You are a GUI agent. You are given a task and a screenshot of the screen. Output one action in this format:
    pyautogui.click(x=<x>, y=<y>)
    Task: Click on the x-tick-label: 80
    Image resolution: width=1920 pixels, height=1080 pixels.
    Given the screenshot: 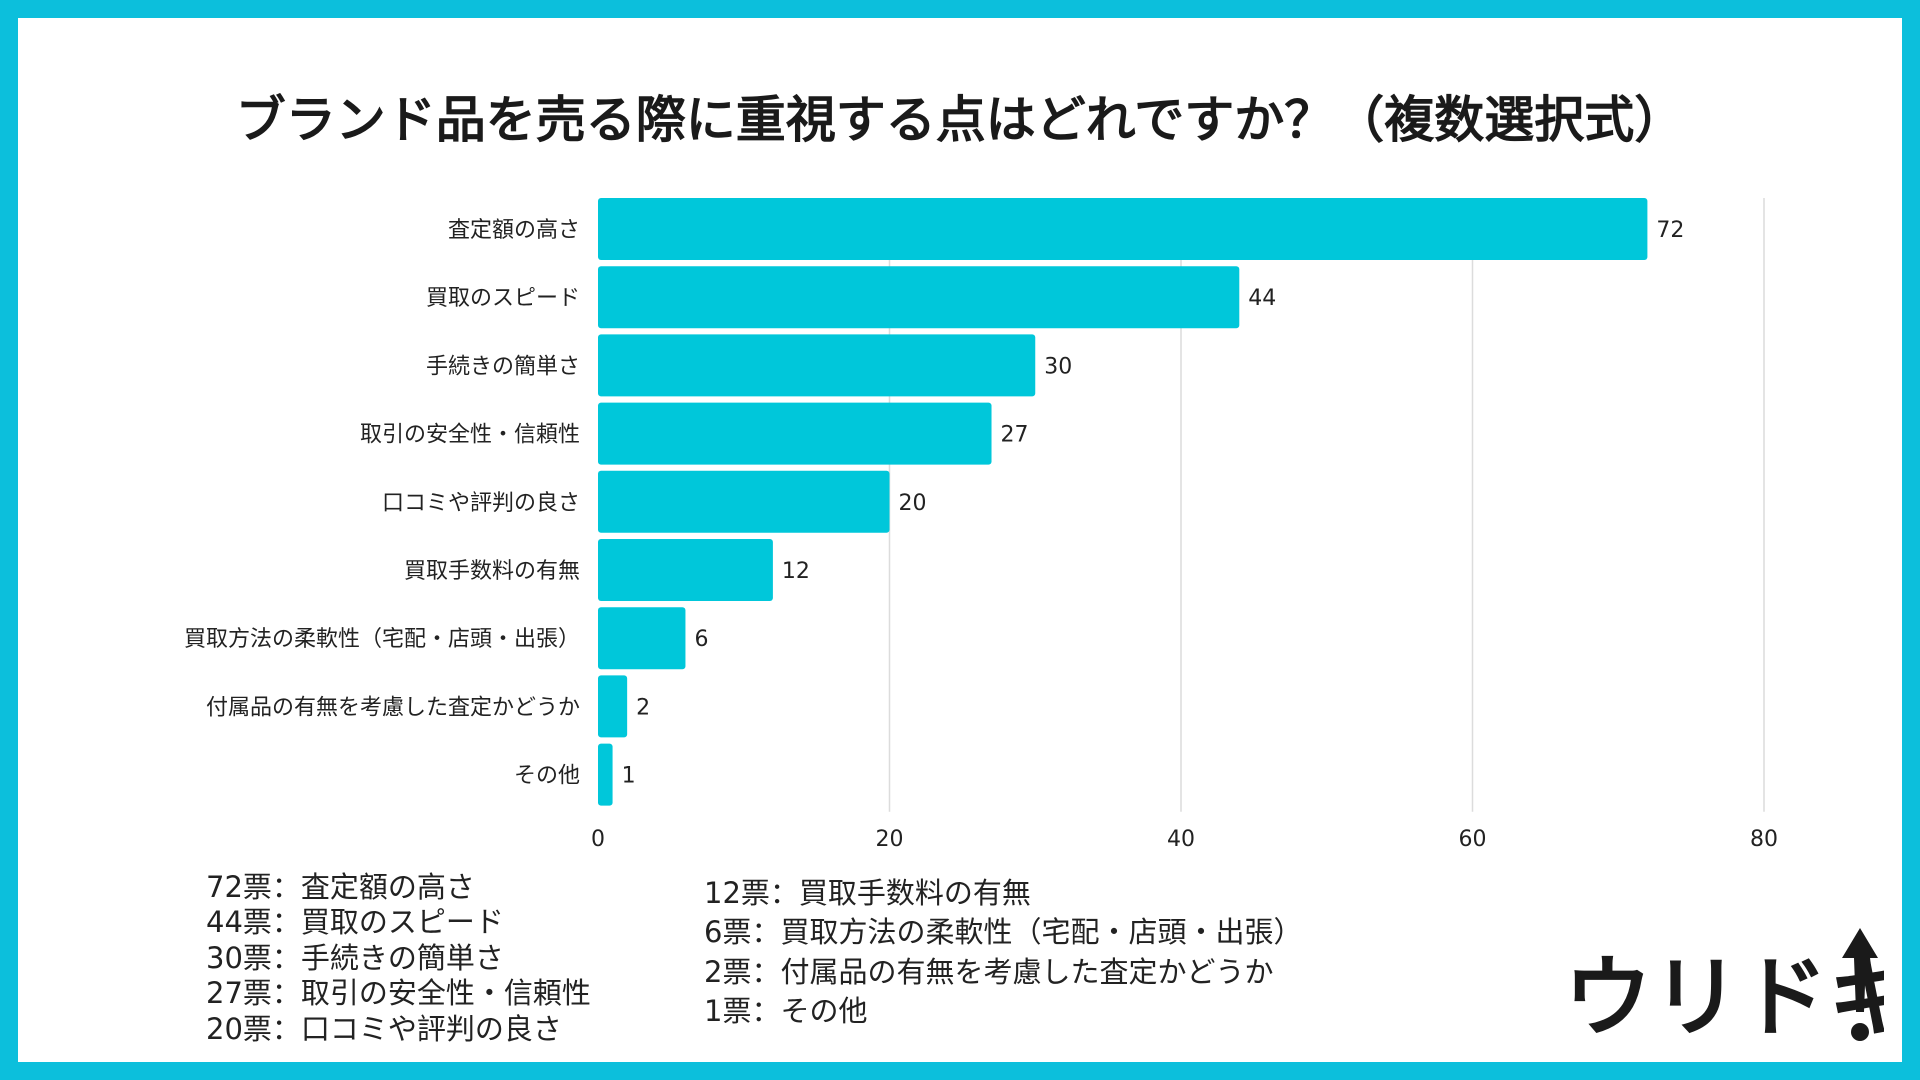 What is the action you would take?
    pyautogui.click(x=1764, y=839)
    